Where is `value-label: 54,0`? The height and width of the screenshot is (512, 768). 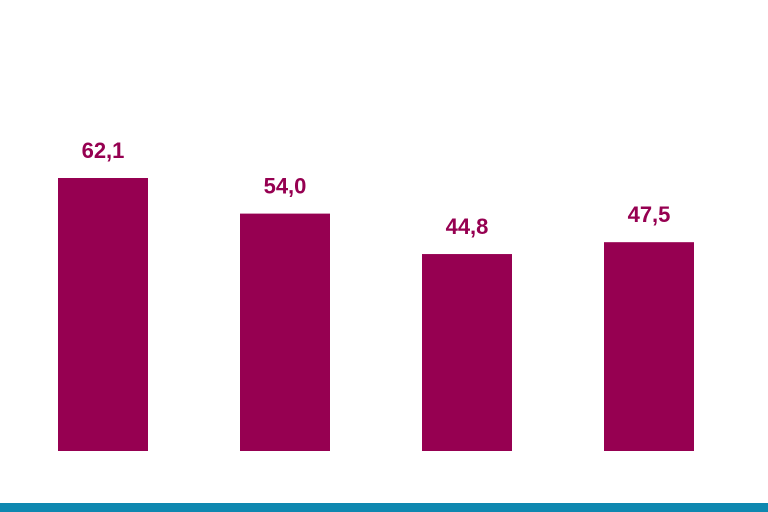
value-label: 54,0 is located at coordinates (285, 186).